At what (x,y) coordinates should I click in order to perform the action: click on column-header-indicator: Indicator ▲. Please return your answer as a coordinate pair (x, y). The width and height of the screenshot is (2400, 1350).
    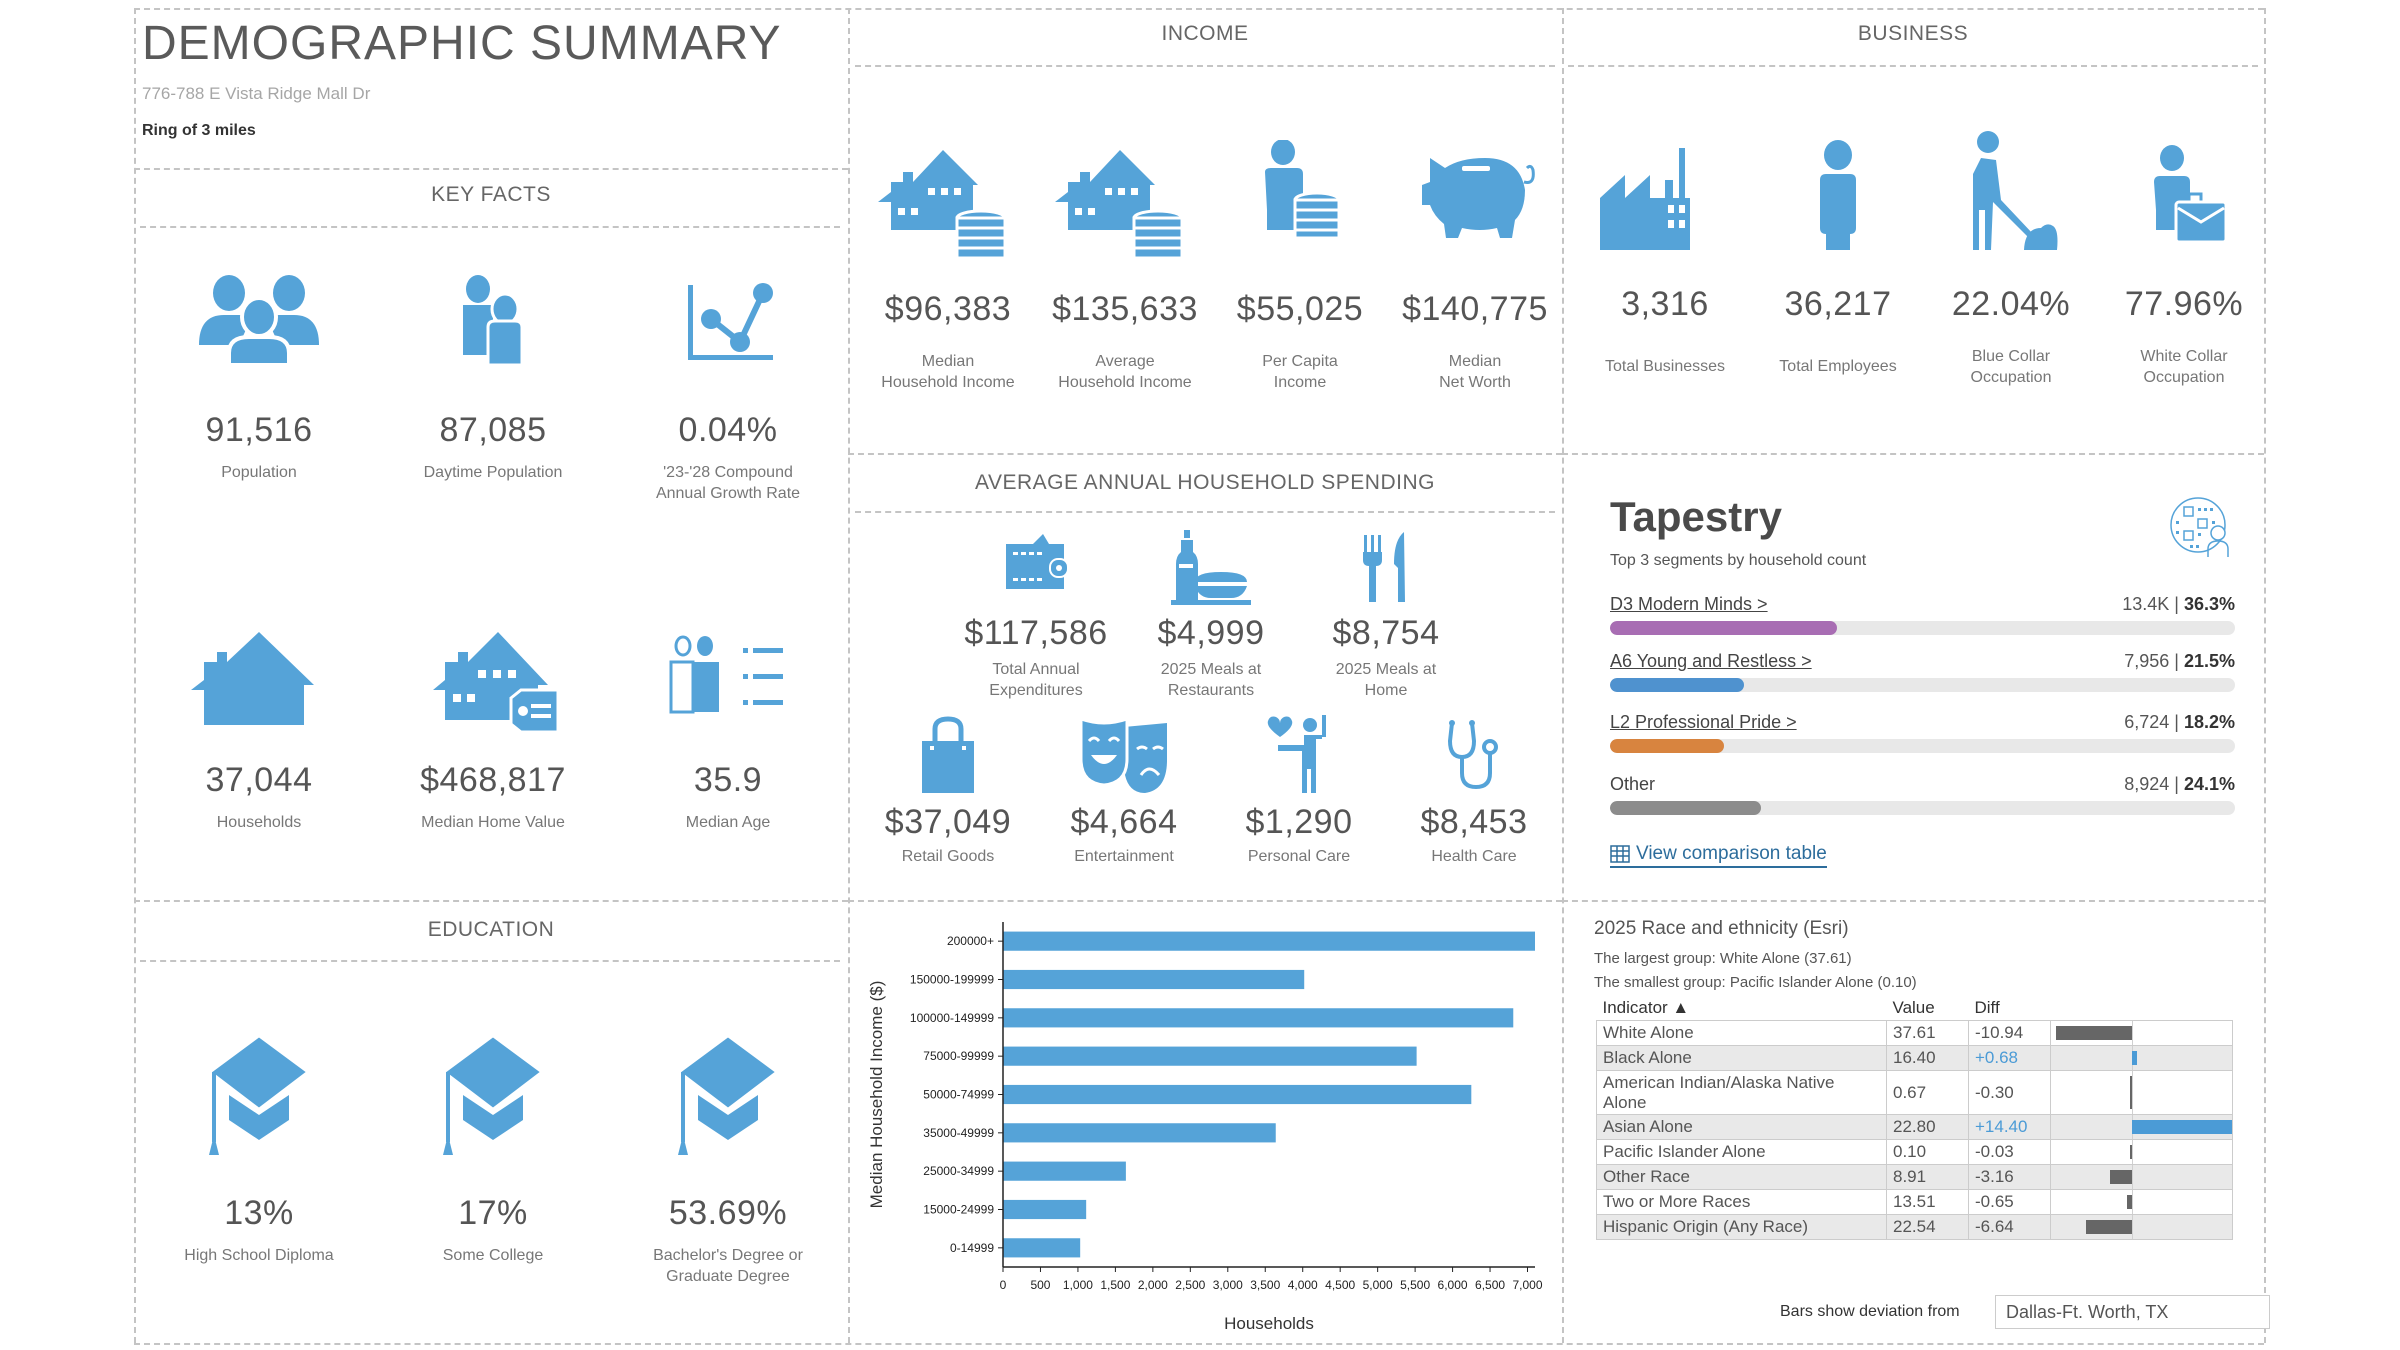
    Looking at the image, I should click on (1646, 1007).